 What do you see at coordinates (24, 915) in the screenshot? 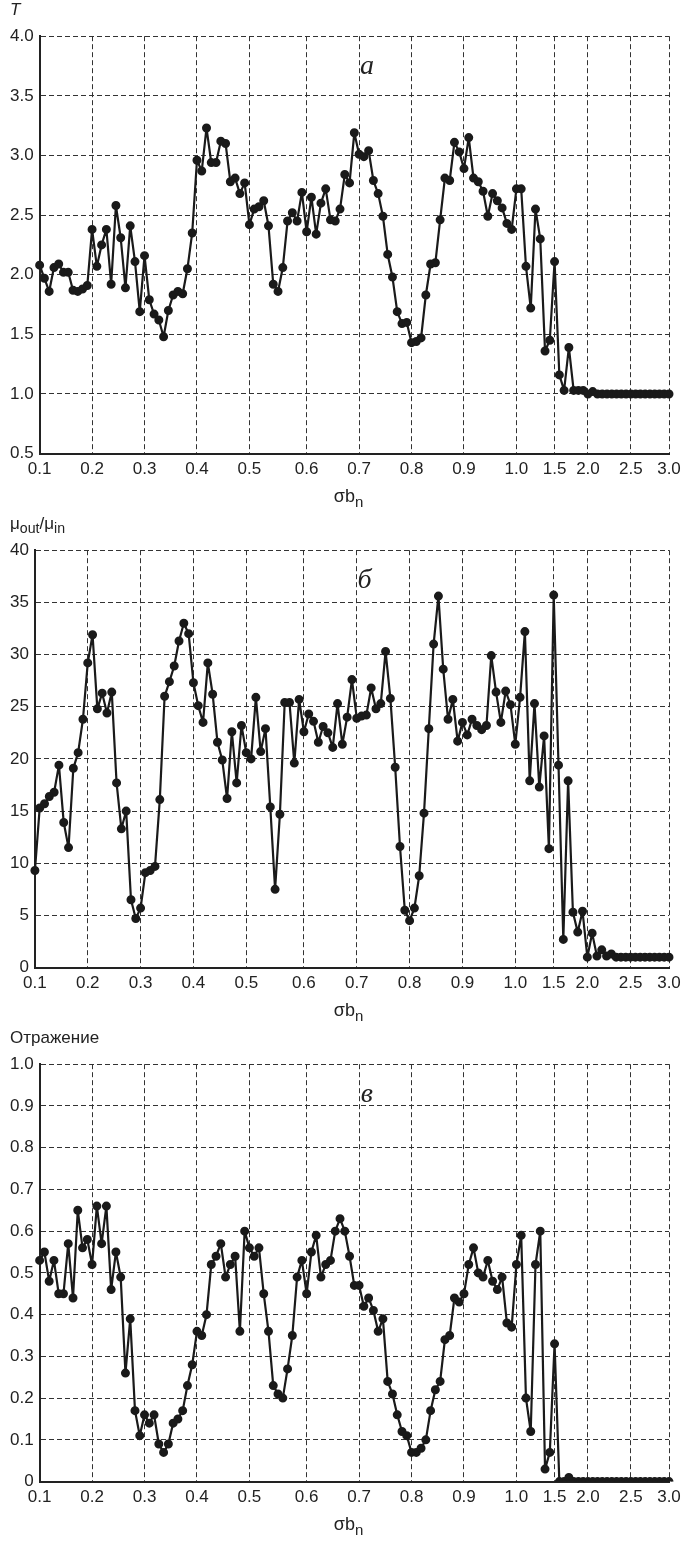
I see `y-tick-label: 5` at bounding box center [24, 915].